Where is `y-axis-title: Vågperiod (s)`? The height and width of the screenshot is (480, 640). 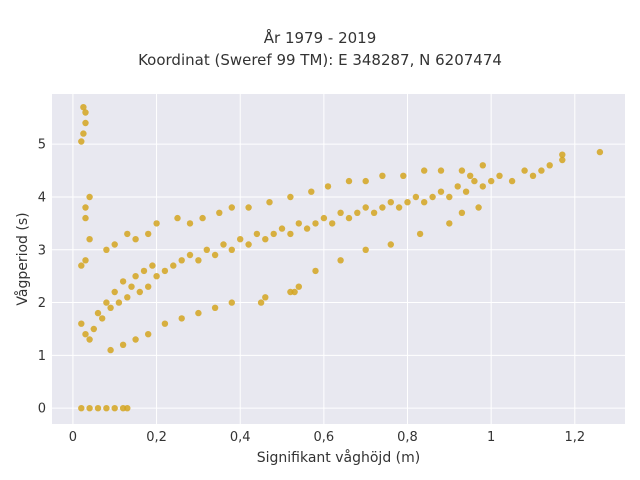 y-axis-title: Vågperiod (s) is located at coordinates (22, 258).